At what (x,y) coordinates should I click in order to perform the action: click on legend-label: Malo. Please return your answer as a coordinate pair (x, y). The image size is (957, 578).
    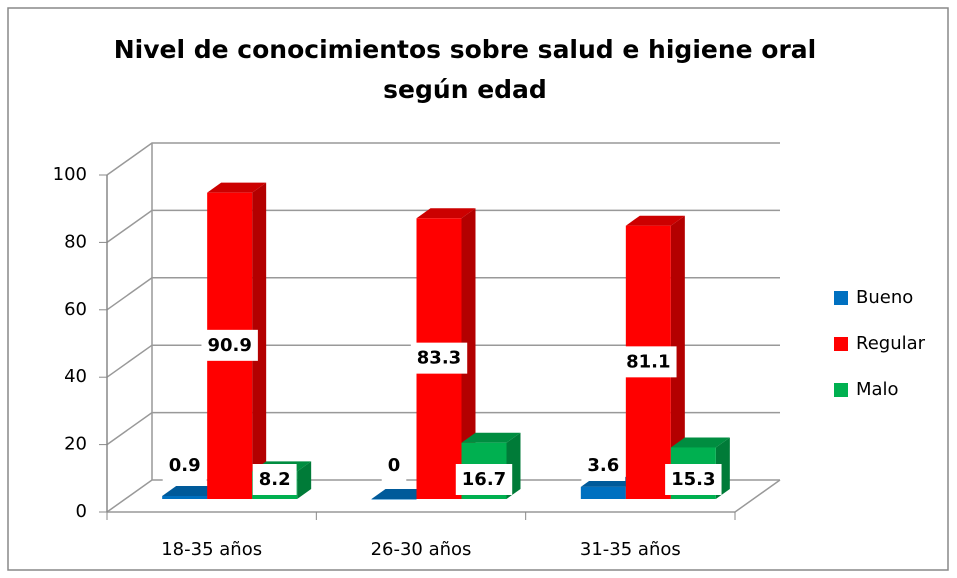
    Looking at the image, I should click on (877, 389).